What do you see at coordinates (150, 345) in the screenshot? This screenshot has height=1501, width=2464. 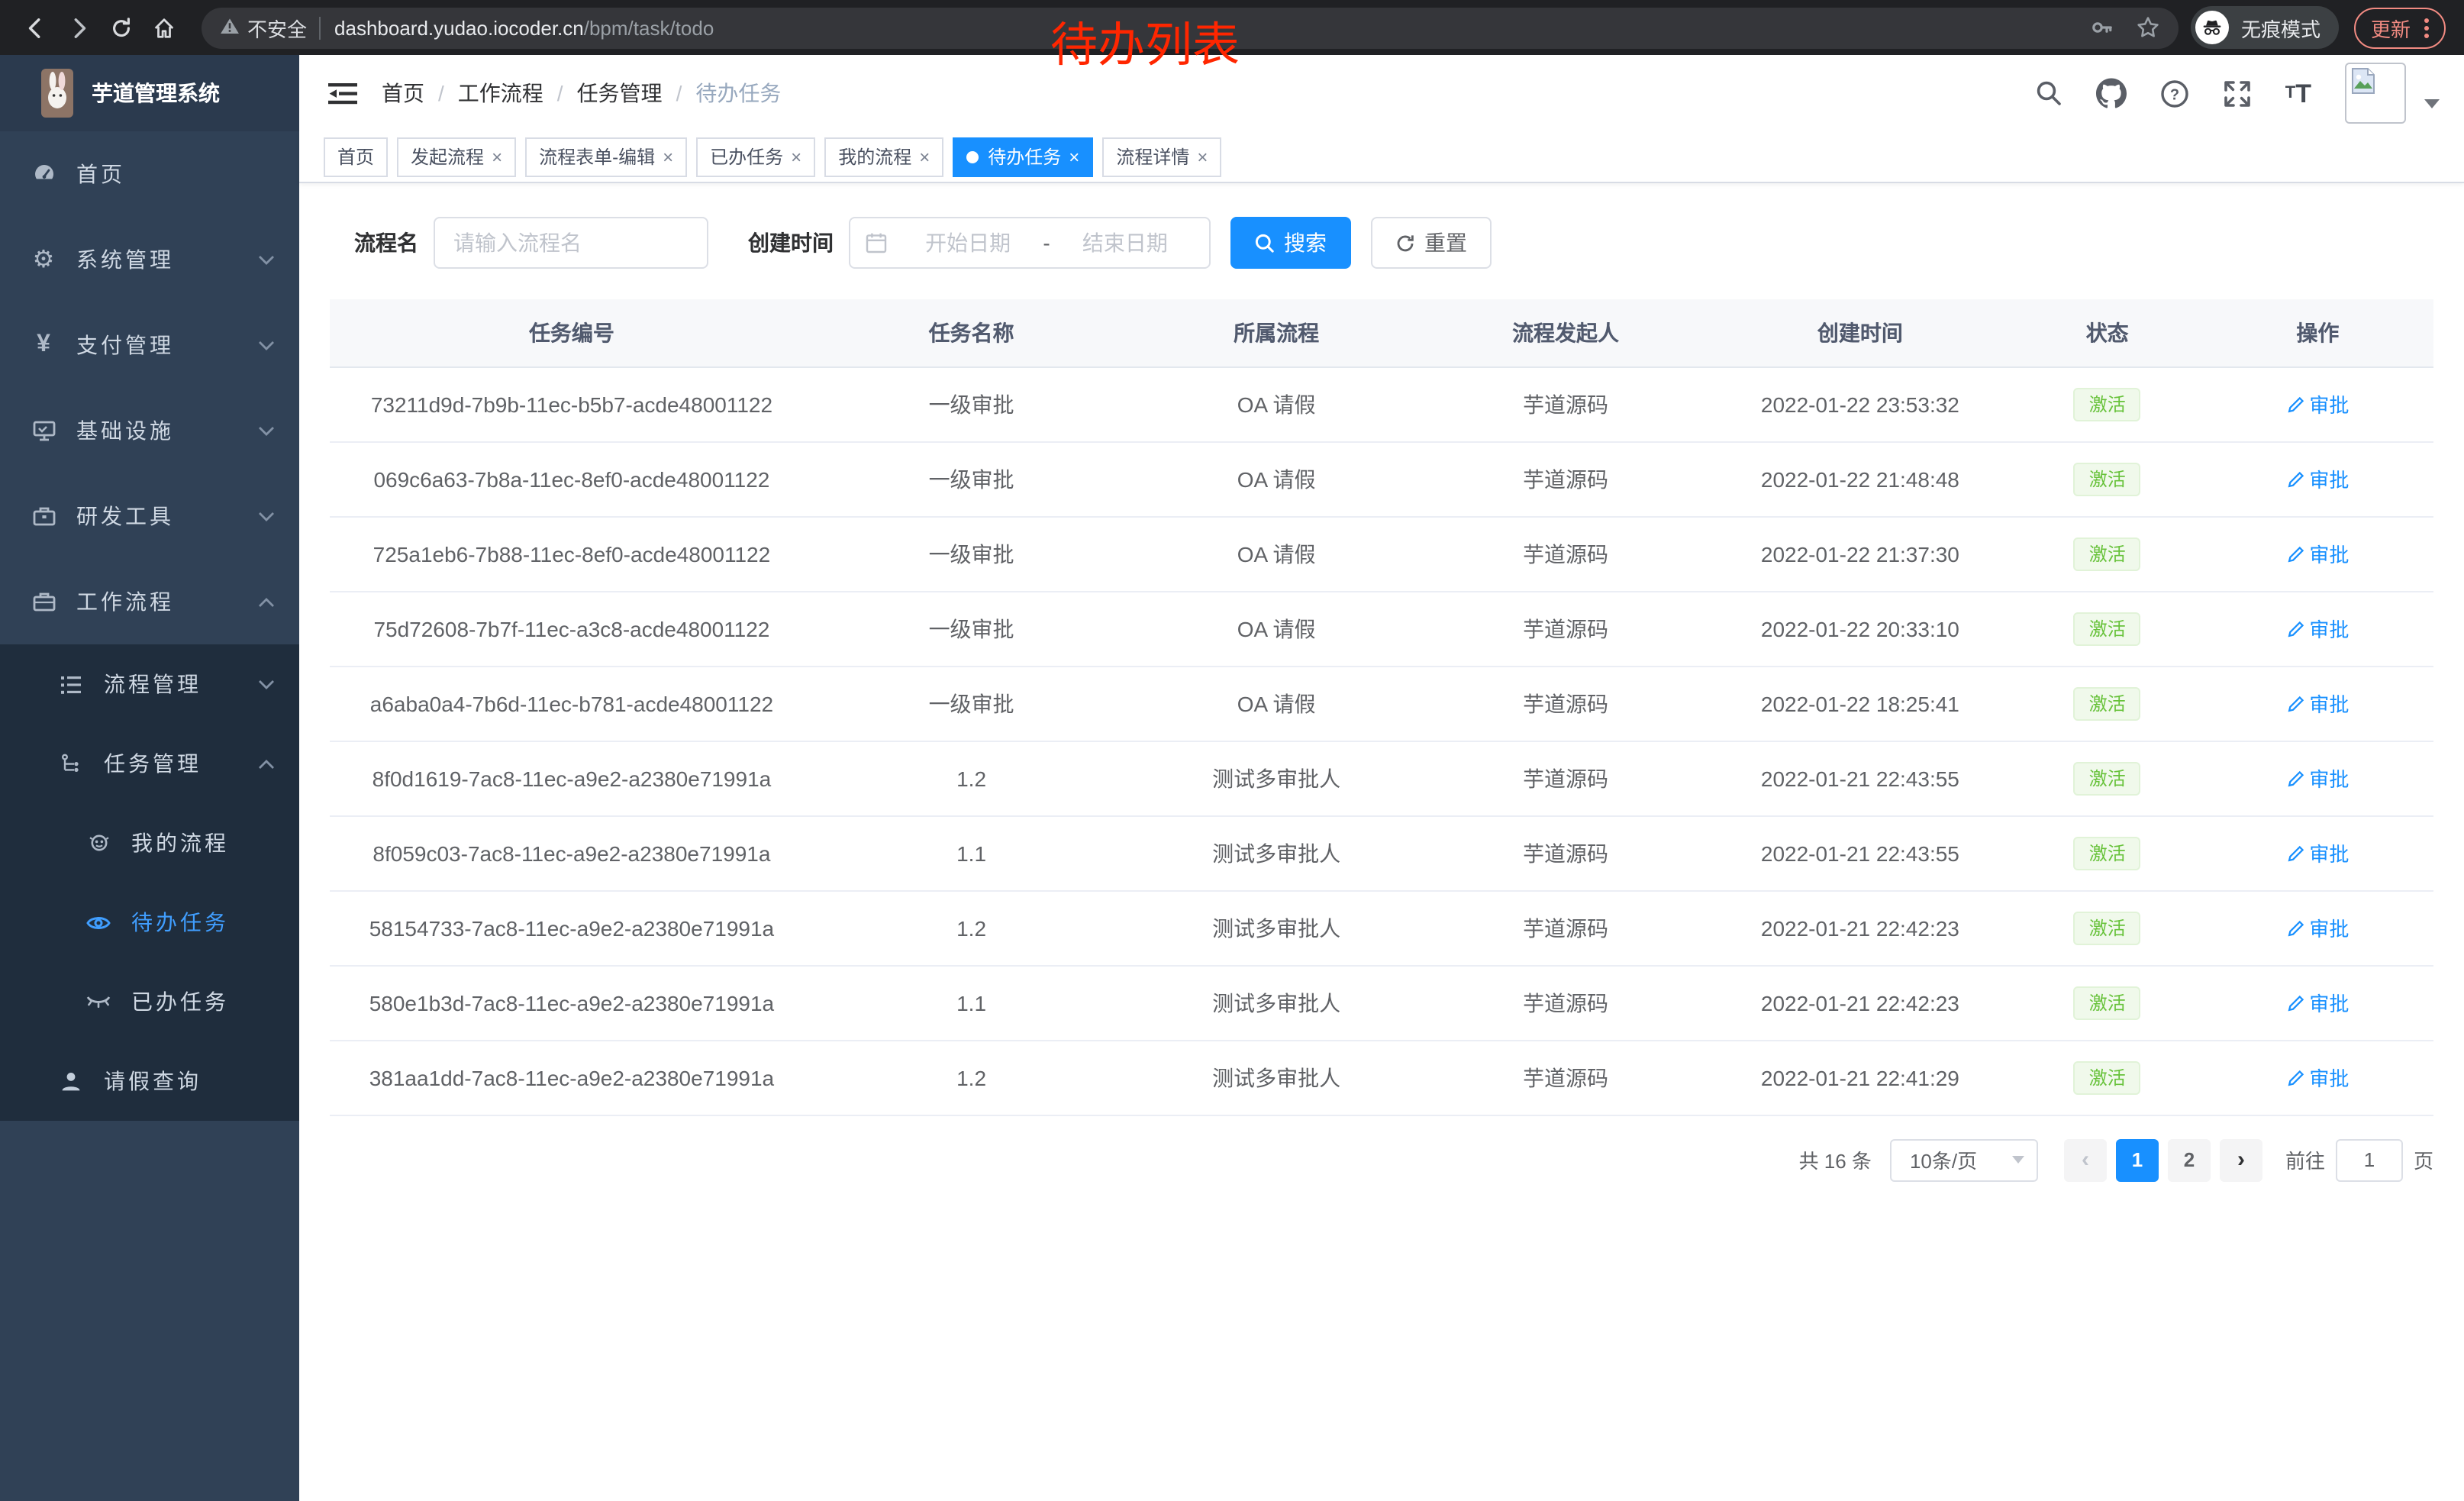 I see `sidebar-item-payment: ¥ 支付管理` at bounding box center [150, 345].